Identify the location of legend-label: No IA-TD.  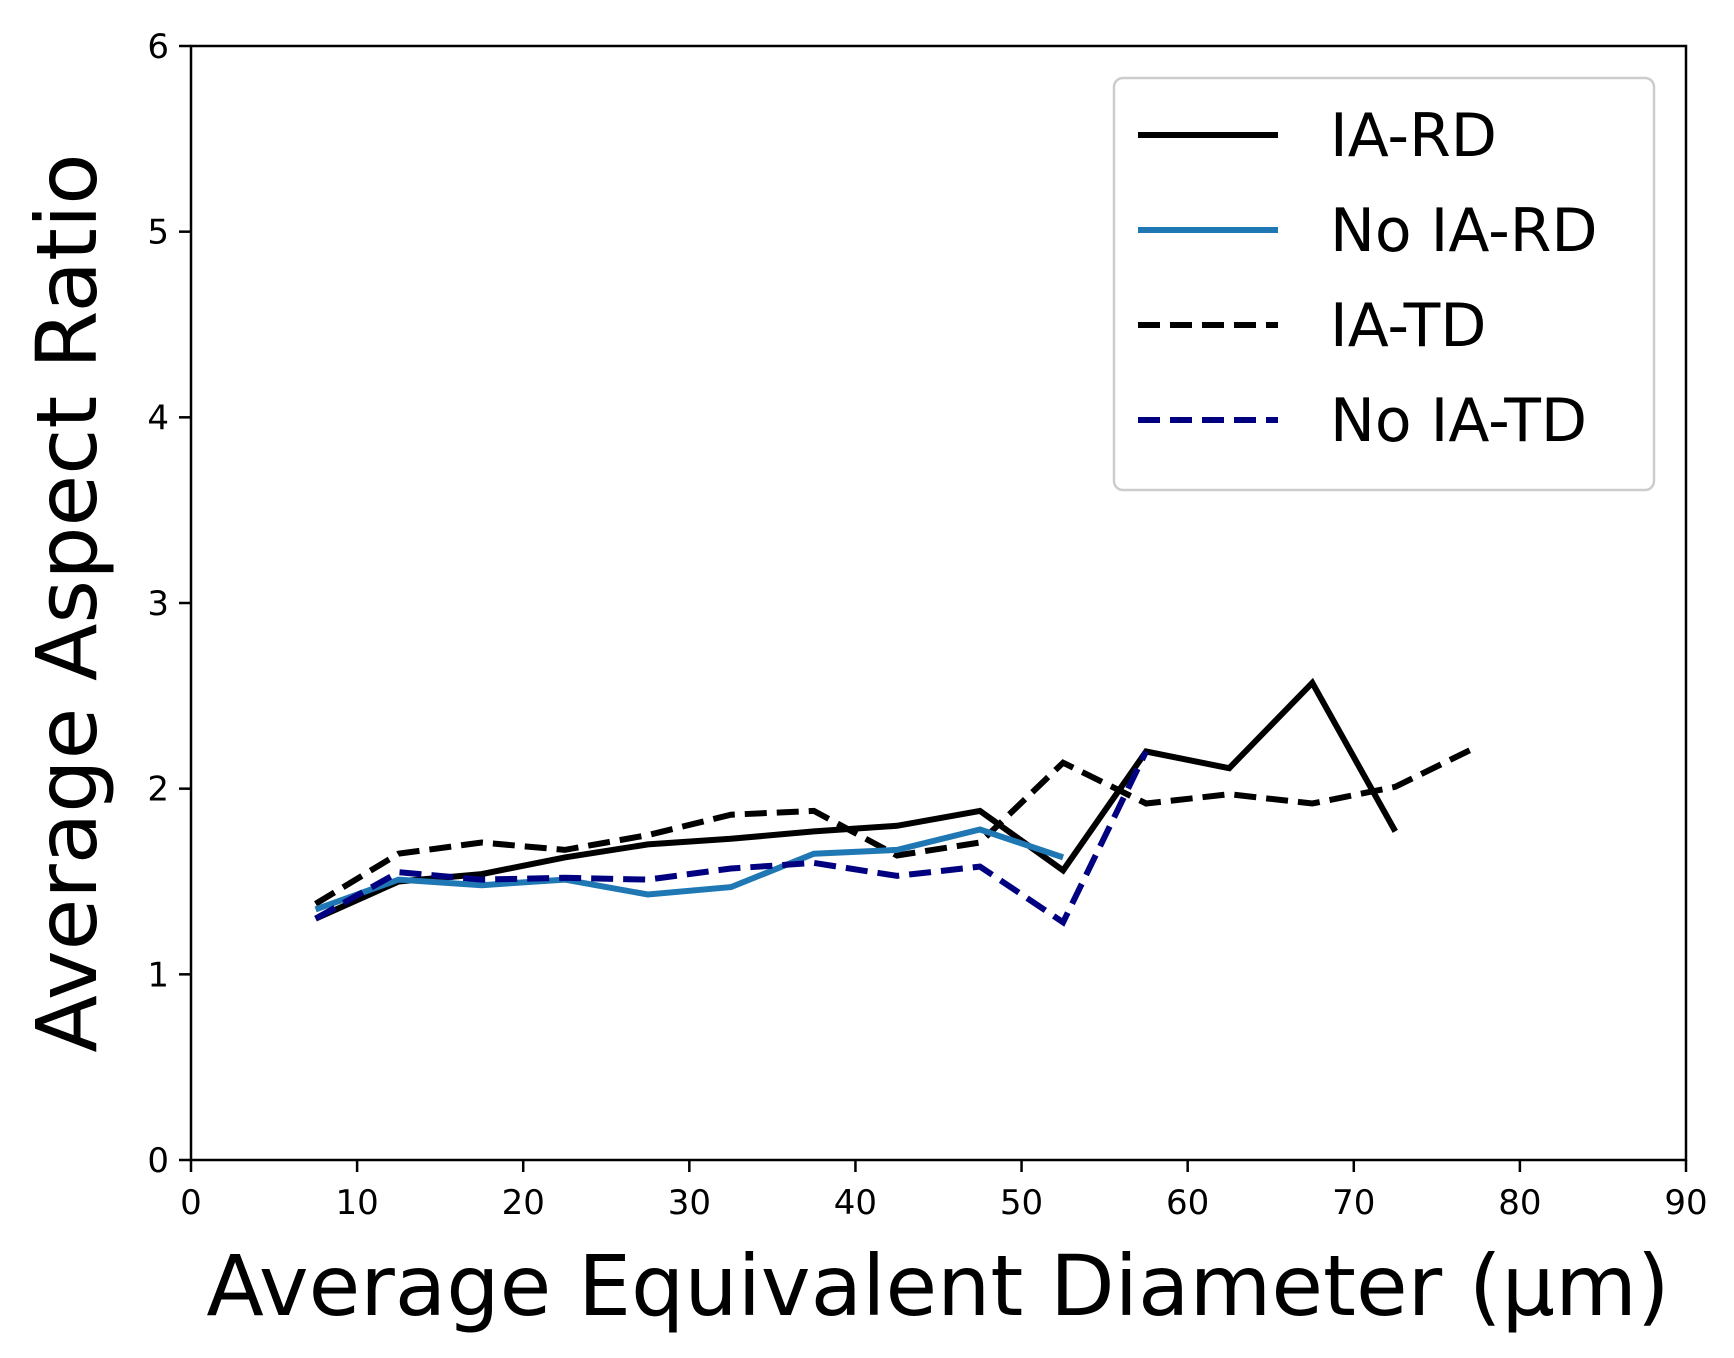
(1458, 421).